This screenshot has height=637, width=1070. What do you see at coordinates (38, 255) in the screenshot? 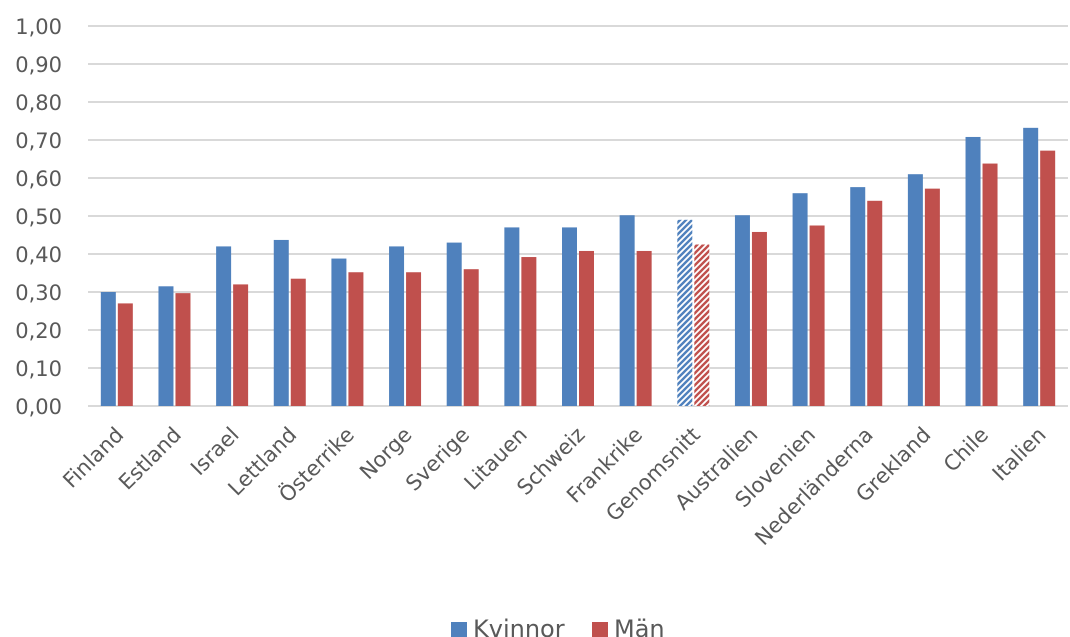
I see `y-tick-label: 0,40` at bounding box center [38, 255].